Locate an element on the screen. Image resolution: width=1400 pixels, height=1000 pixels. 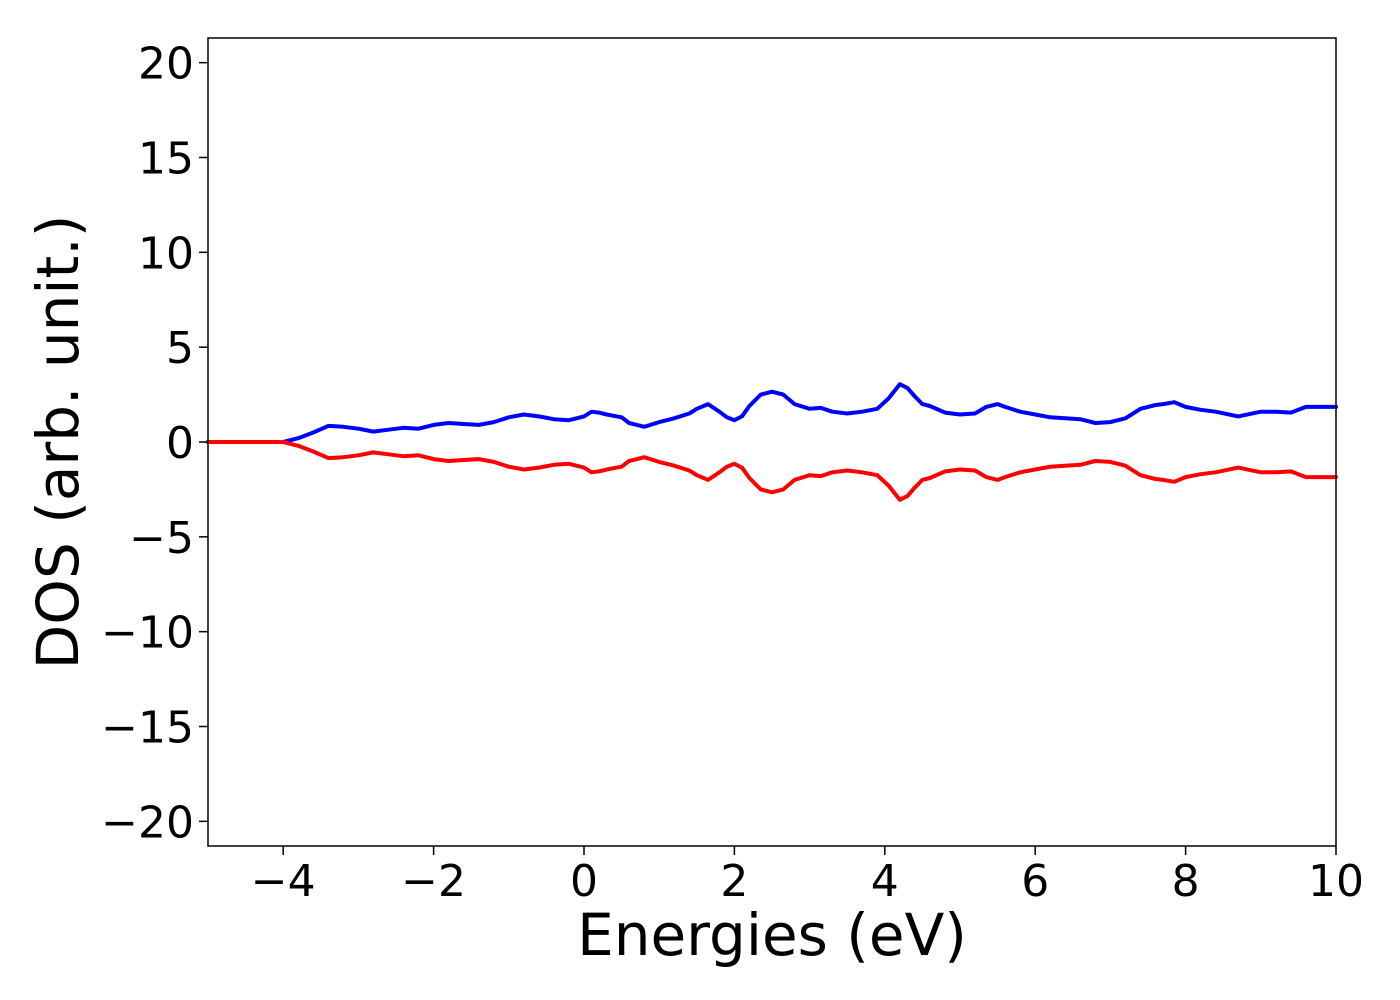
y-axis-ticks: 20 15 10 5 0 −5 −10 −15 −20 is located at coordinates (154, 443).